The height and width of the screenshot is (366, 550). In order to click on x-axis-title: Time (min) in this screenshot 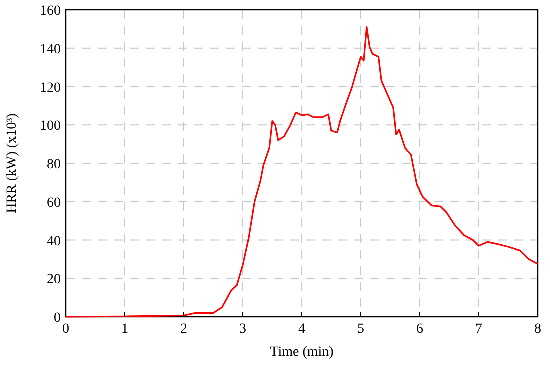, I will do `click(302, 352)`.